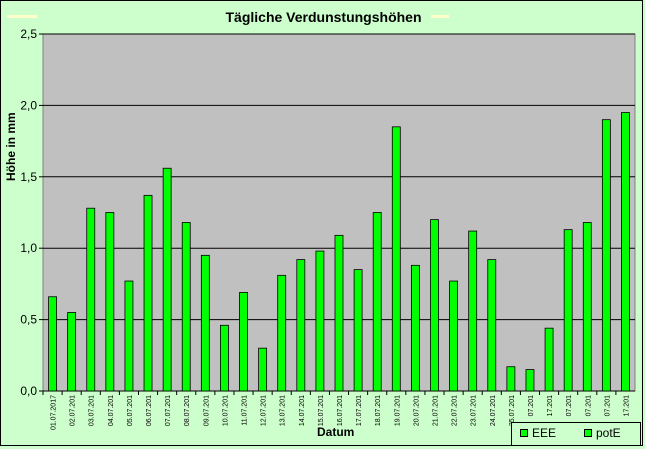  I want to click on legend-label-eee: EEE, so click(544, 433).